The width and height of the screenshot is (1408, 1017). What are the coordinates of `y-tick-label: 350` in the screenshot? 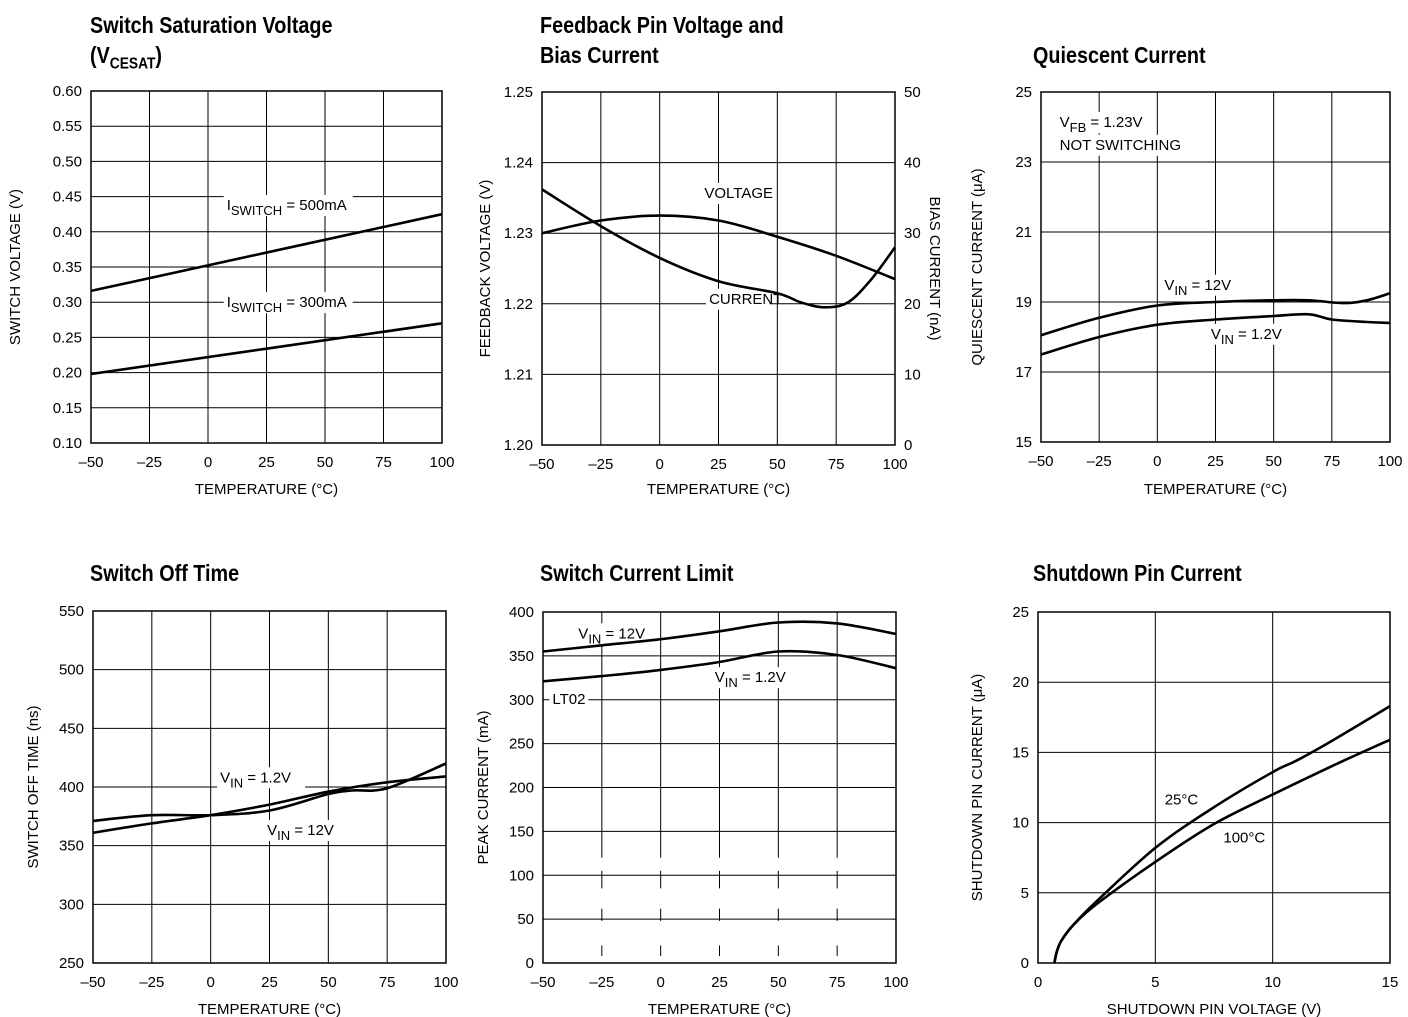 It's located at (71, 846).